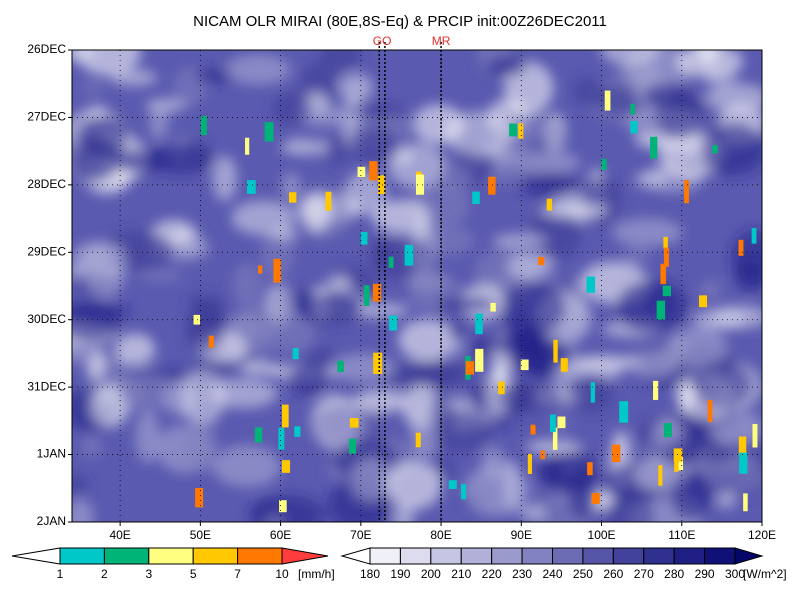 The width and height of the screenshot is (800, 600). What do you see at coordinates (316, 574) in the screenshot?
I see `colorbar-unit: [mm/h]` at bounding box center [316, 574].